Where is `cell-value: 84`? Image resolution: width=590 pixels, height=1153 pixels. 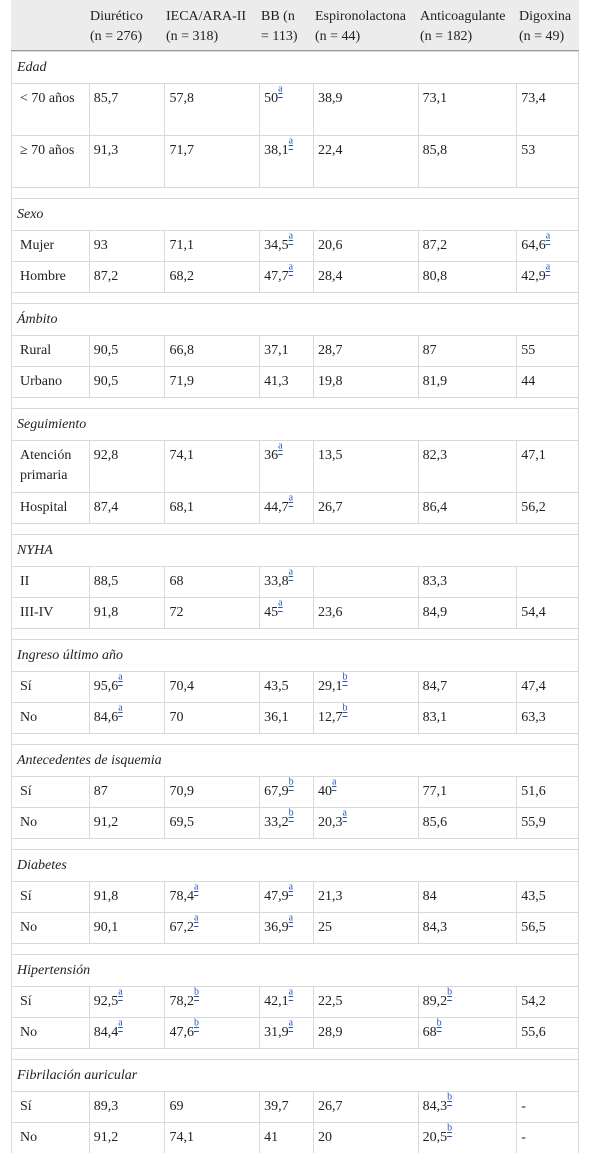 cell-value: 84 is located at coordinates (429, 896).